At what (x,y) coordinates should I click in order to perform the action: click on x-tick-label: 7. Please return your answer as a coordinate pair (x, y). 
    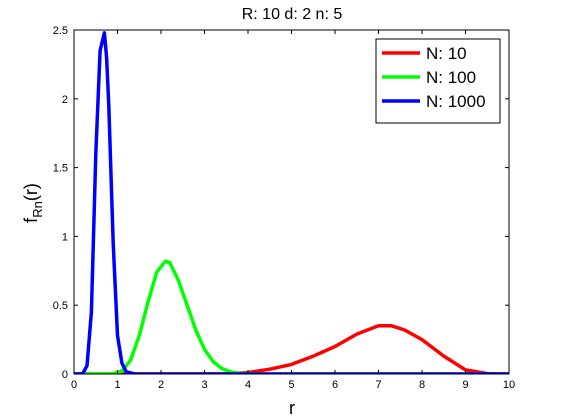
    Looking at the image, I should click on (378, 385).